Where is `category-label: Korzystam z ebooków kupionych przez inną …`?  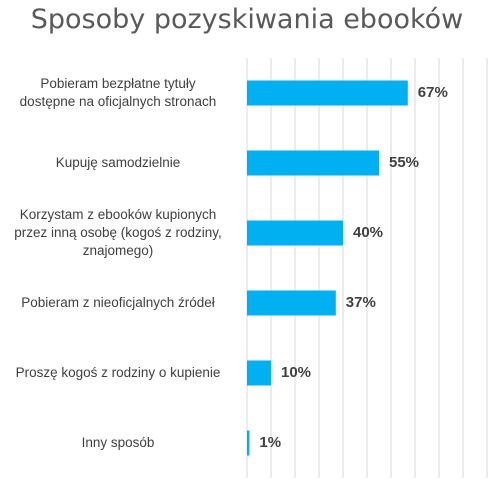 category-label: Korzystam z ebooków kupionych przez inną … is located at coordinates (118, 233).